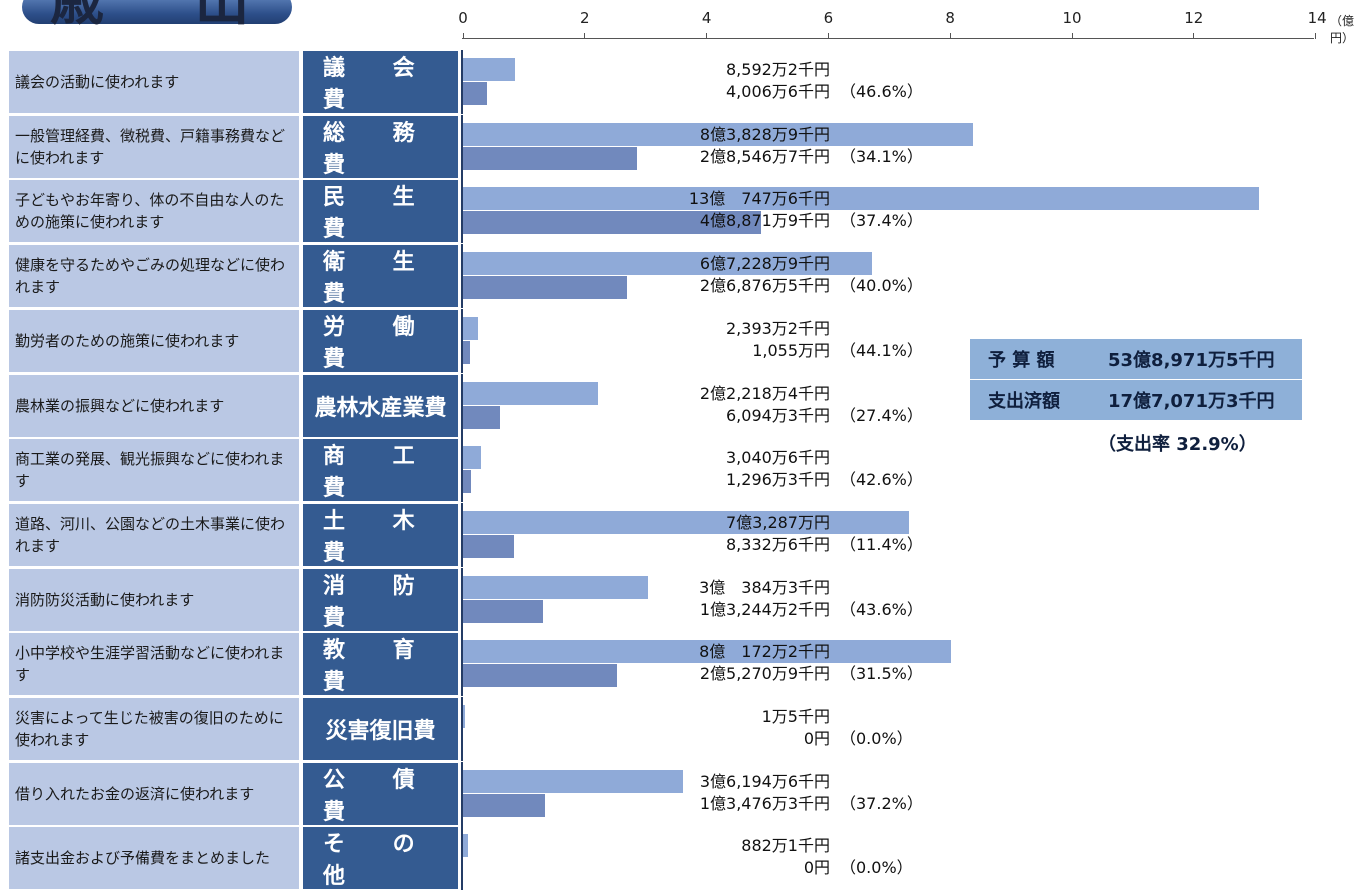  I want to click on spend-rate-label: （40.0%）, so click(881, 286).